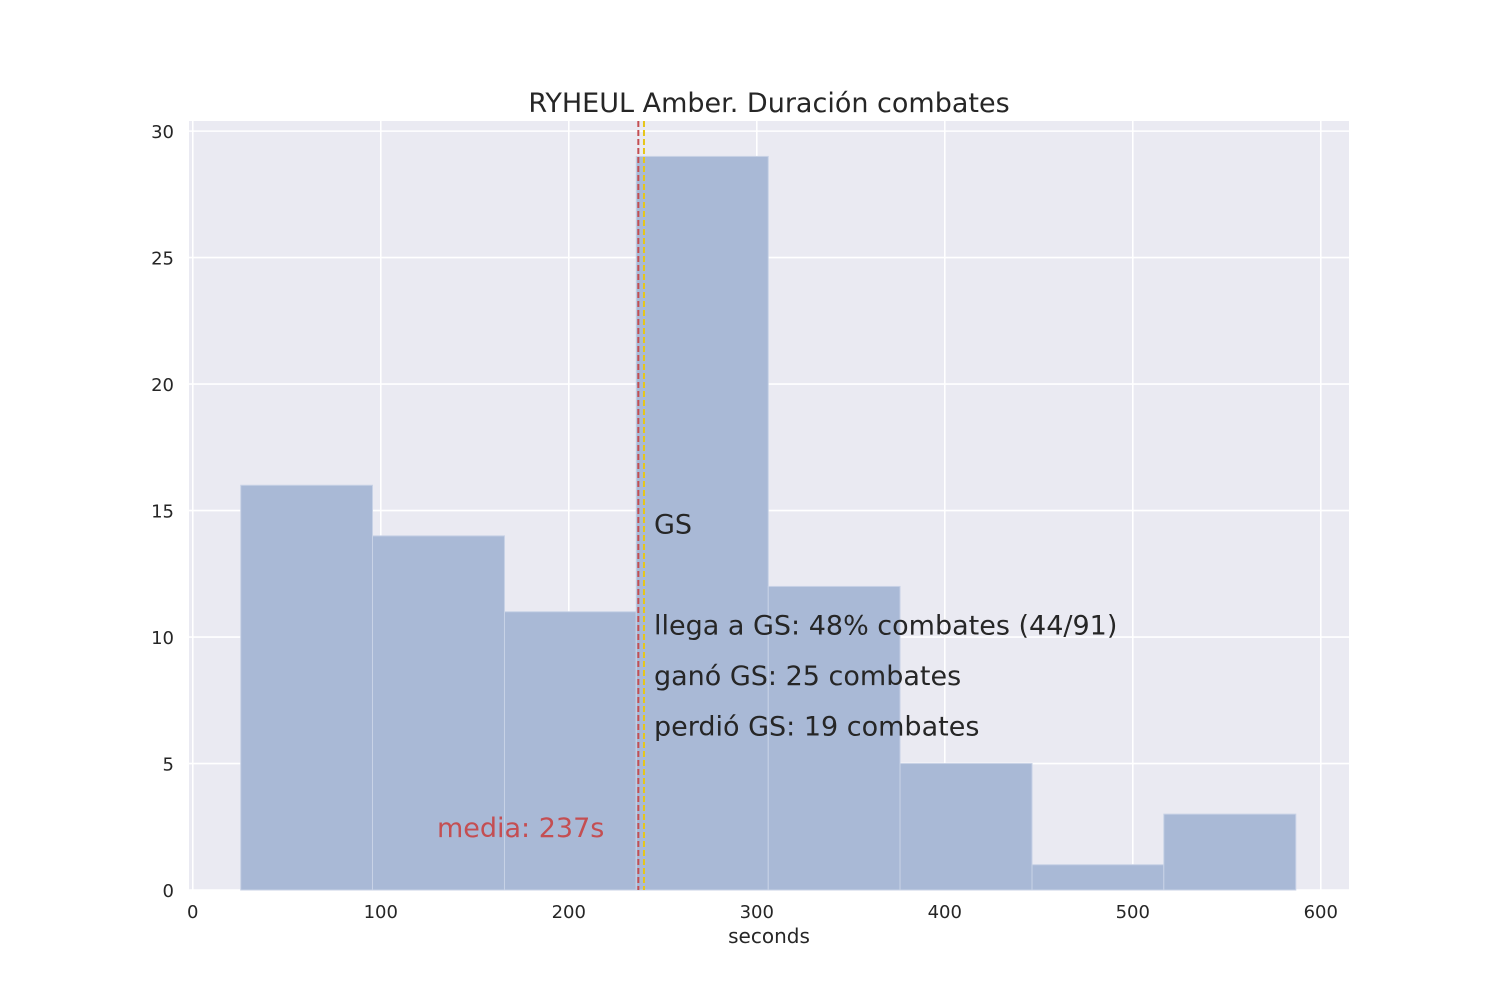 Image resolution: width=1500 pixels, height=1000 pixels. I want to click on y-tick-label: 30, so click(162, 132).